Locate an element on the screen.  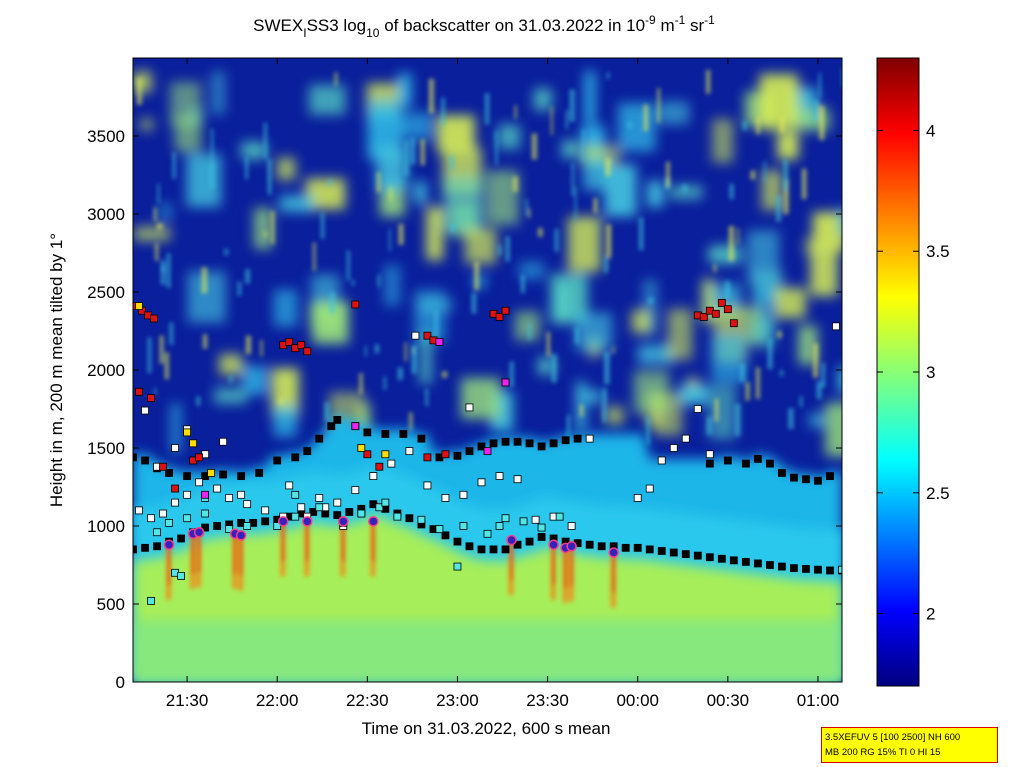
surface-ground-band is located at coordinates (487, 651).